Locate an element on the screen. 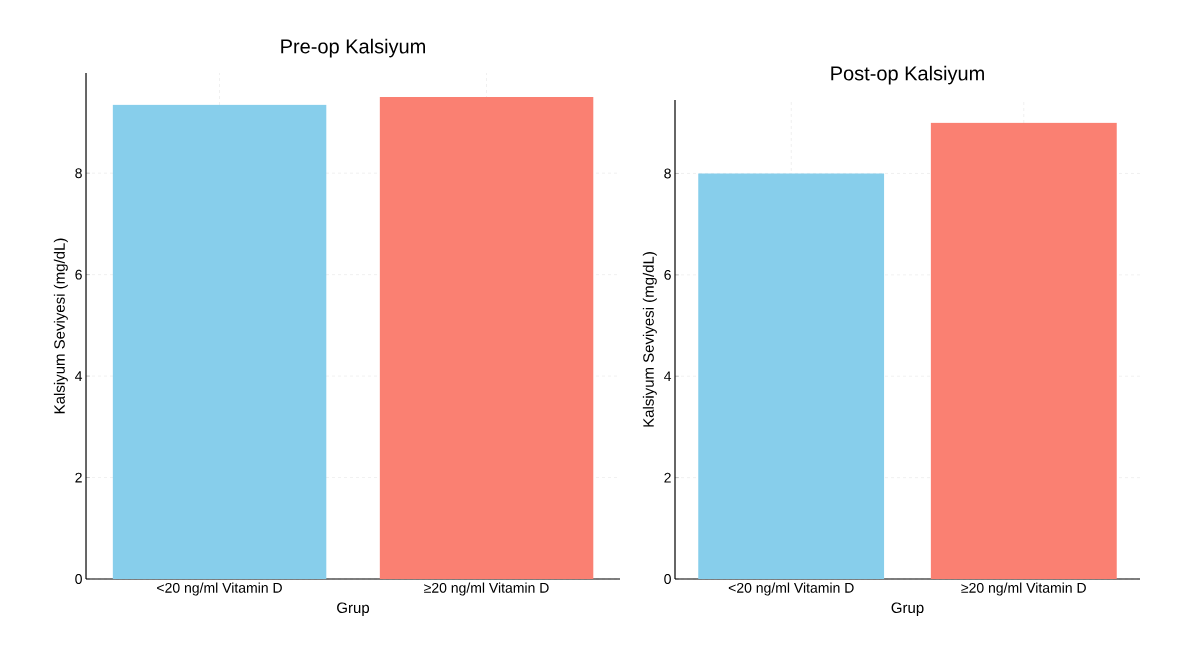  chart-title: Pre-op Kalsiyum is located at coordinates (353, 48).